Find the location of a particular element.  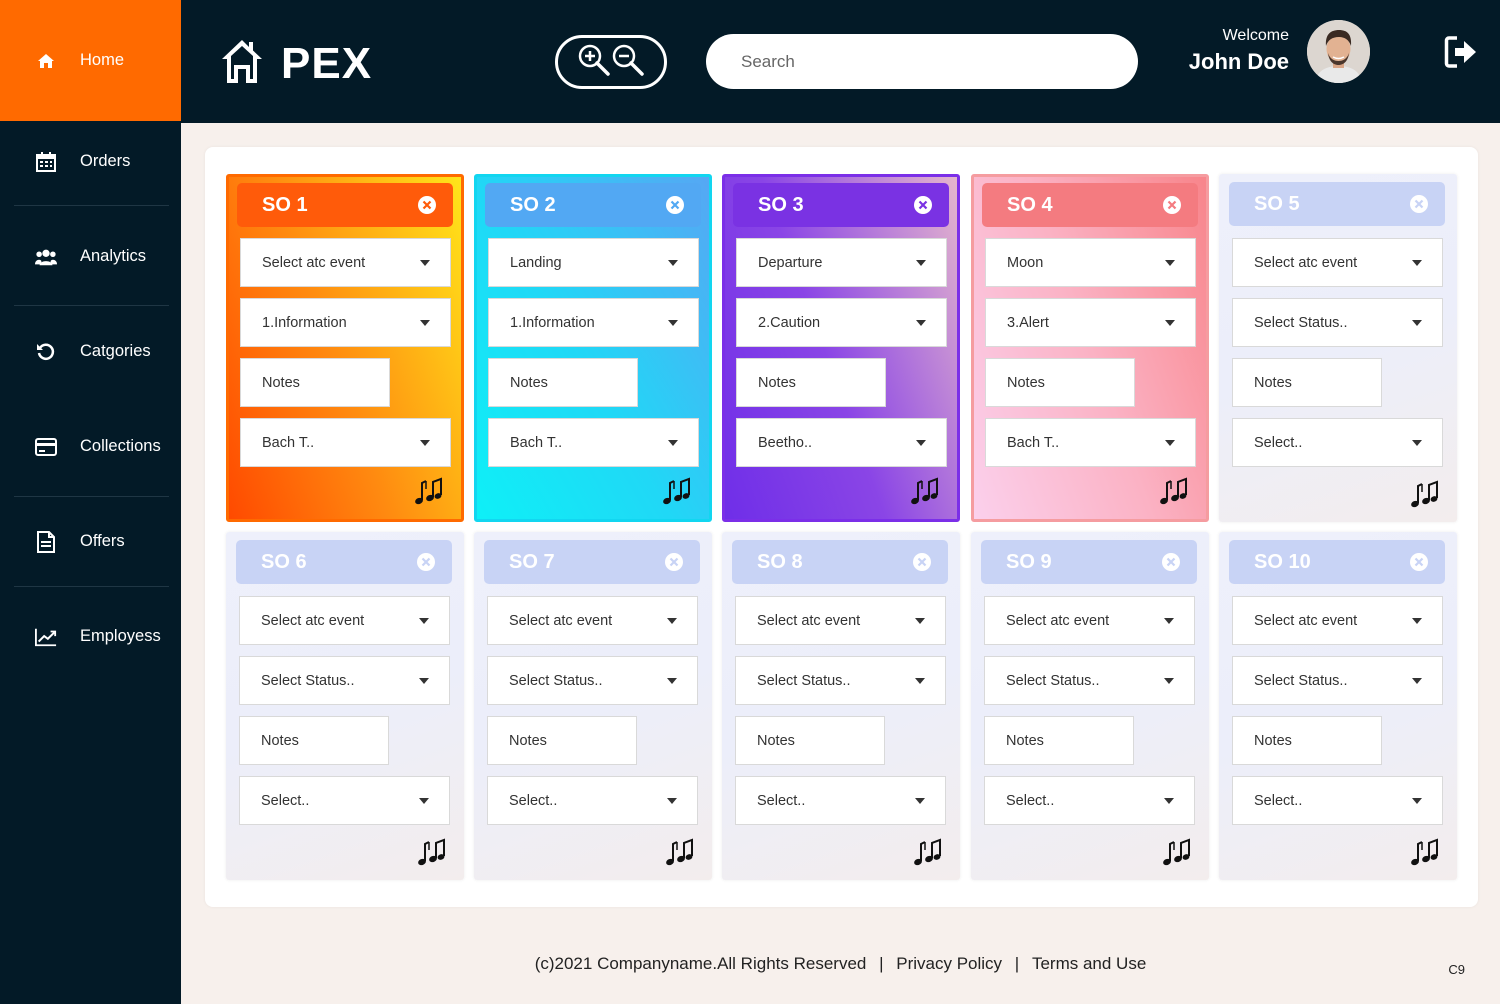

sidebar-item-offers: Offers is located at coordinates (90, 541).